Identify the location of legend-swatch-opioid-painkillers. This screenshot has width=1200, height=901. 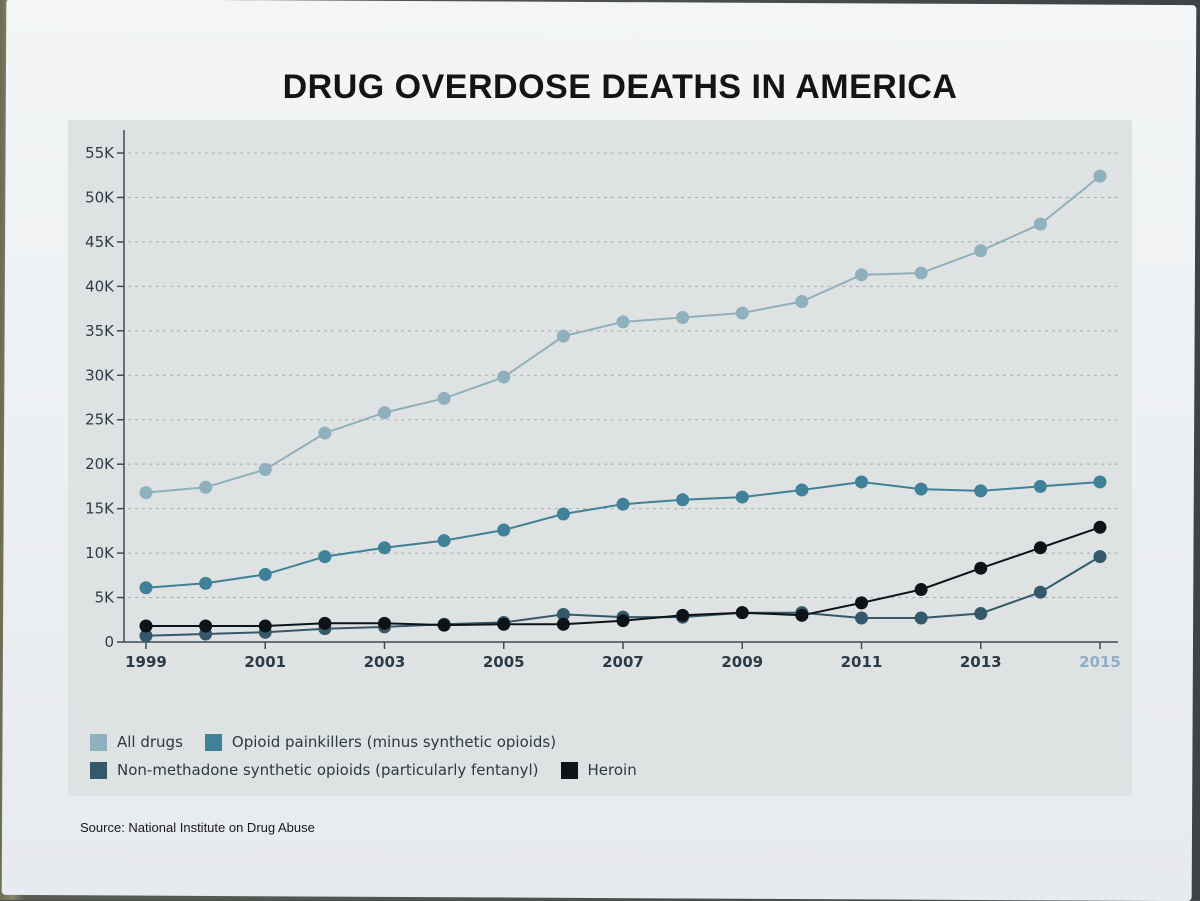
(213, 742).